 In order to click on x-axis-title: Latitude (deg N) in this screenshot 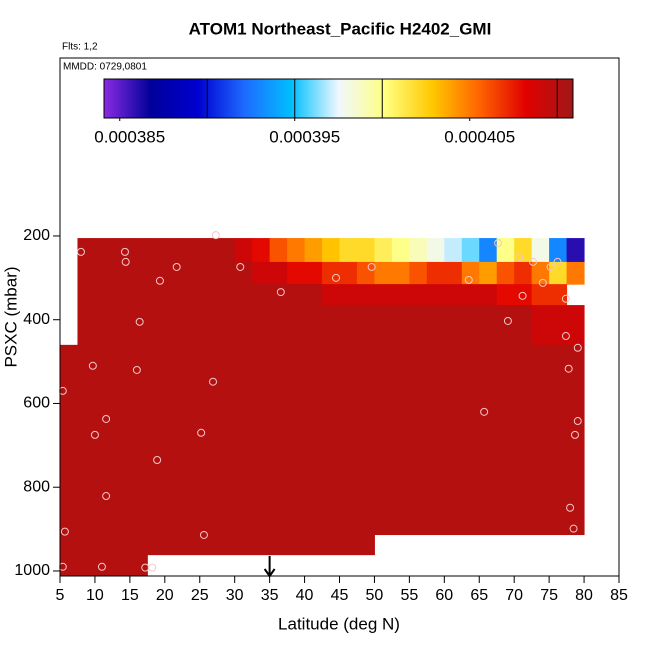, I will do `click(339, 623)`.